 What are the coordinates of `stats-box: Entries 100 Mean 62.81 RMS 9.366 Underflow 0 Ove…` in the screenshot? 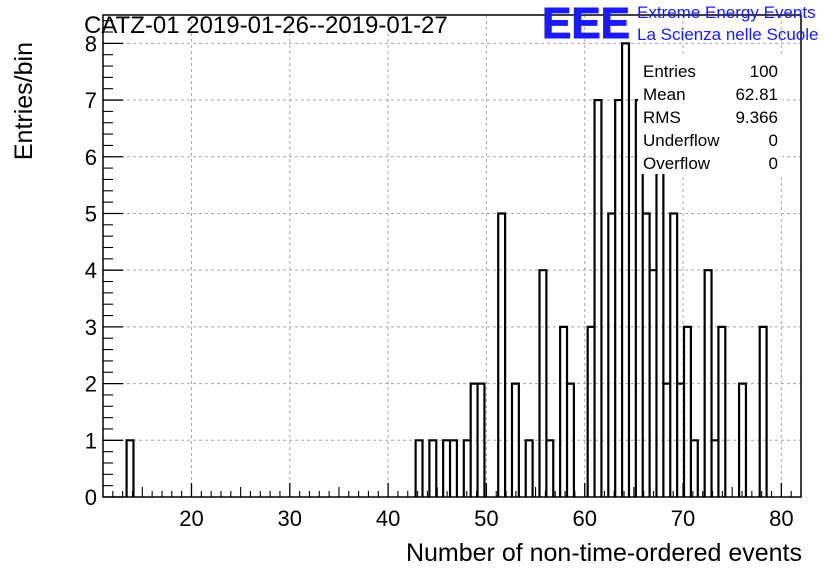 It's located at (710, 115).